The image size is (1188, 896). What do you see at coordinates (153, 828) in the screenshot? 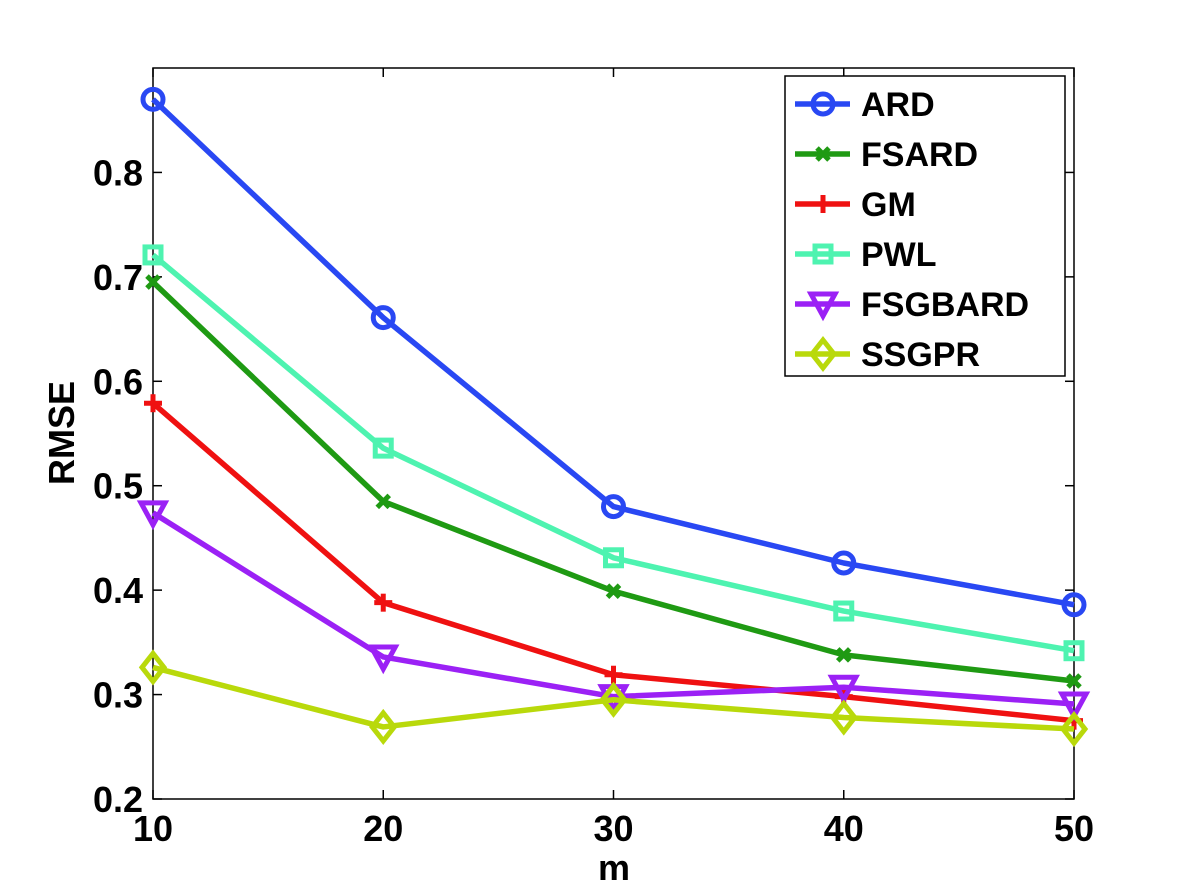
I see `x-tick-label: 10` at bounding box center [153, 828].